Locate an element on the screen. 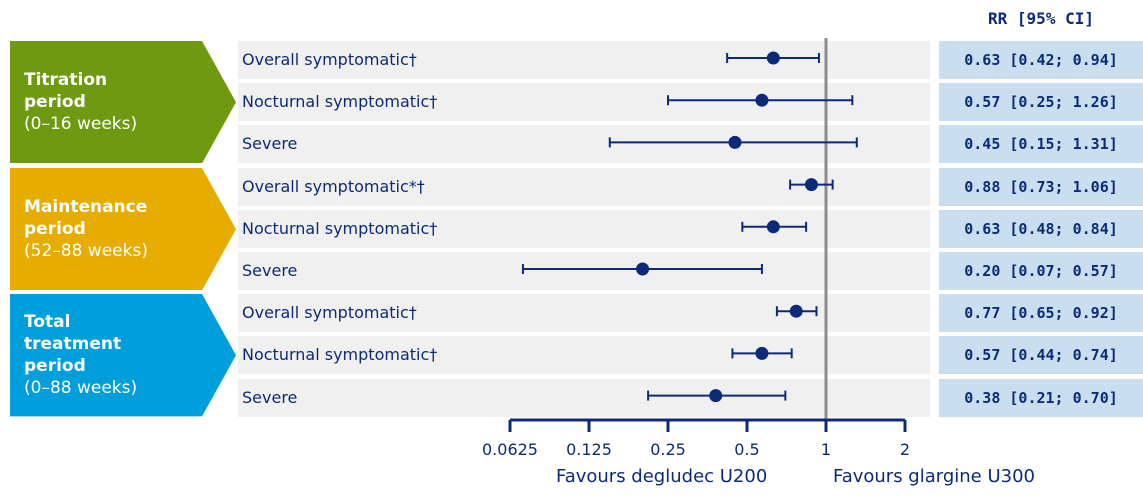  rr-value-text: 0.88 [0.73; 1.06] is located at coordinates (1041, 186).